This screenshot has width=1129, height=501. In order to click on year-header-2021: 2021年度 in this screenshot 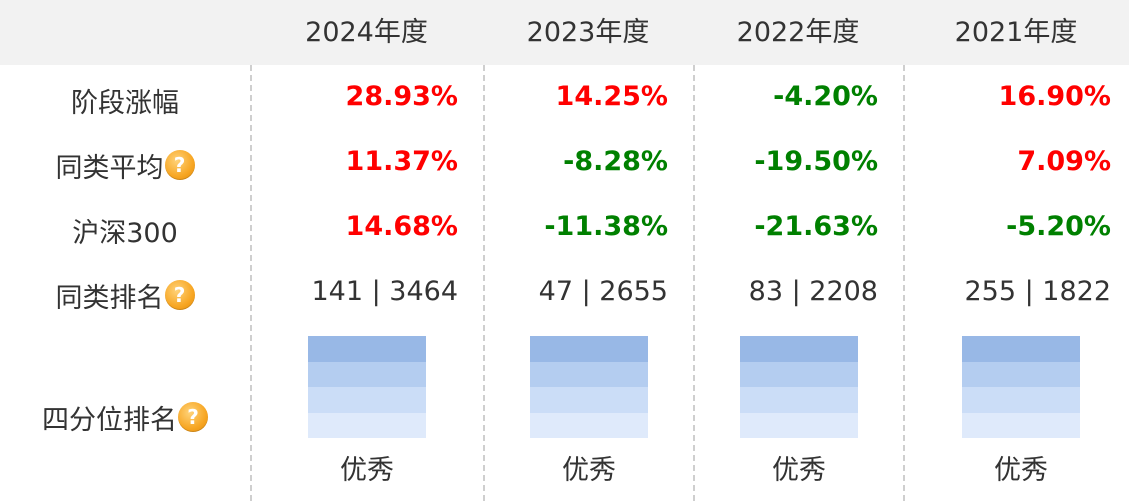, I will do `click(1016, 32)`.